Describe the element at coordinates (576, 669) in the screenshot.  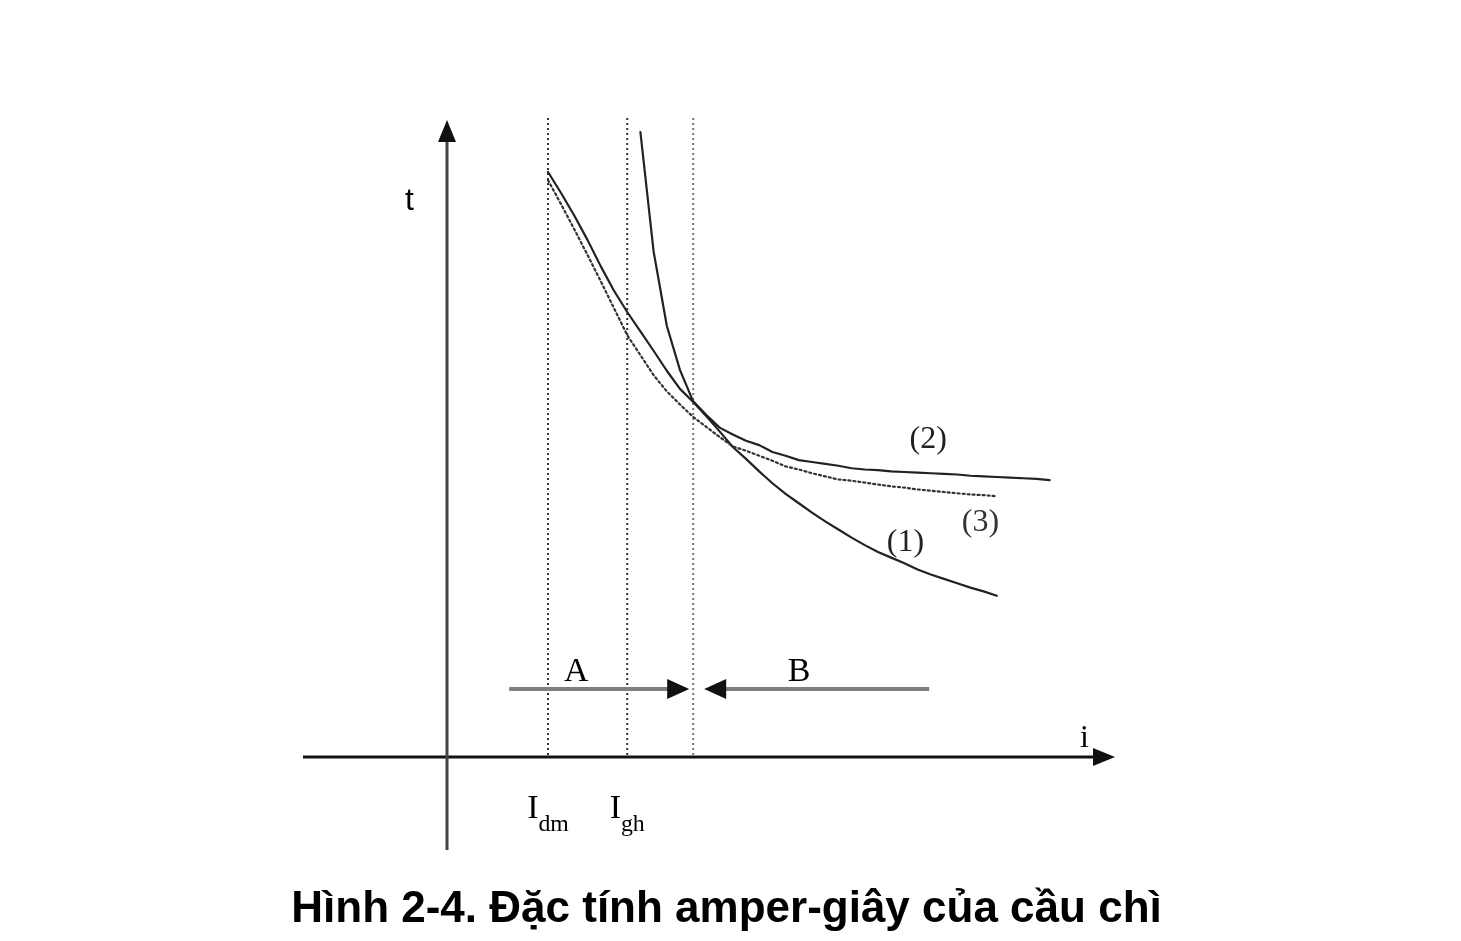
I see `annotation: A` at that location.